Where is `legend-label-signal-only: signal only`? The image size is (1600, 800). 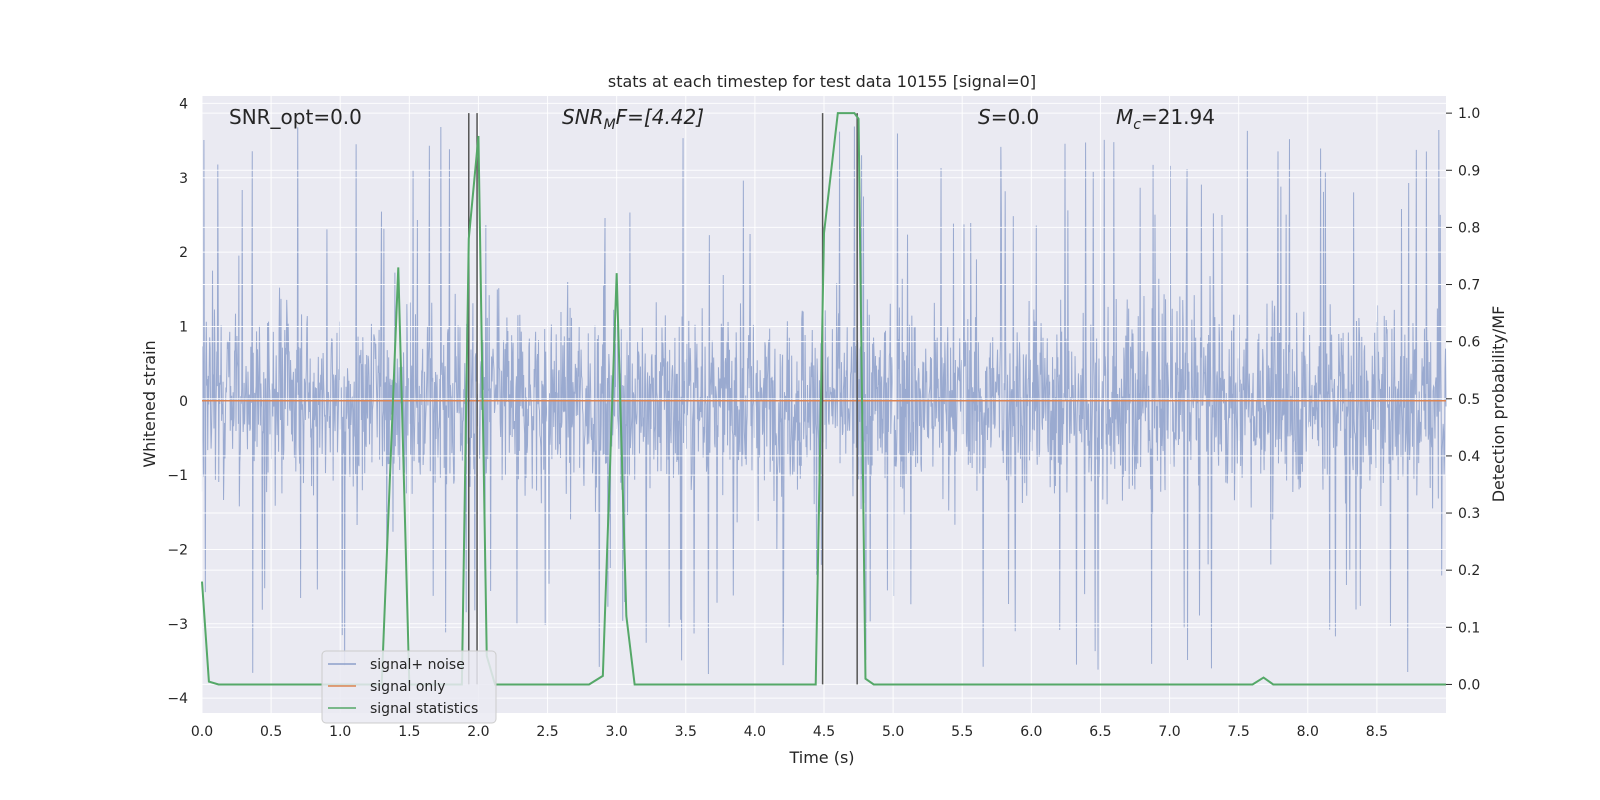
legend-label-signal-only: signal only is located at coordinates (407, 687).